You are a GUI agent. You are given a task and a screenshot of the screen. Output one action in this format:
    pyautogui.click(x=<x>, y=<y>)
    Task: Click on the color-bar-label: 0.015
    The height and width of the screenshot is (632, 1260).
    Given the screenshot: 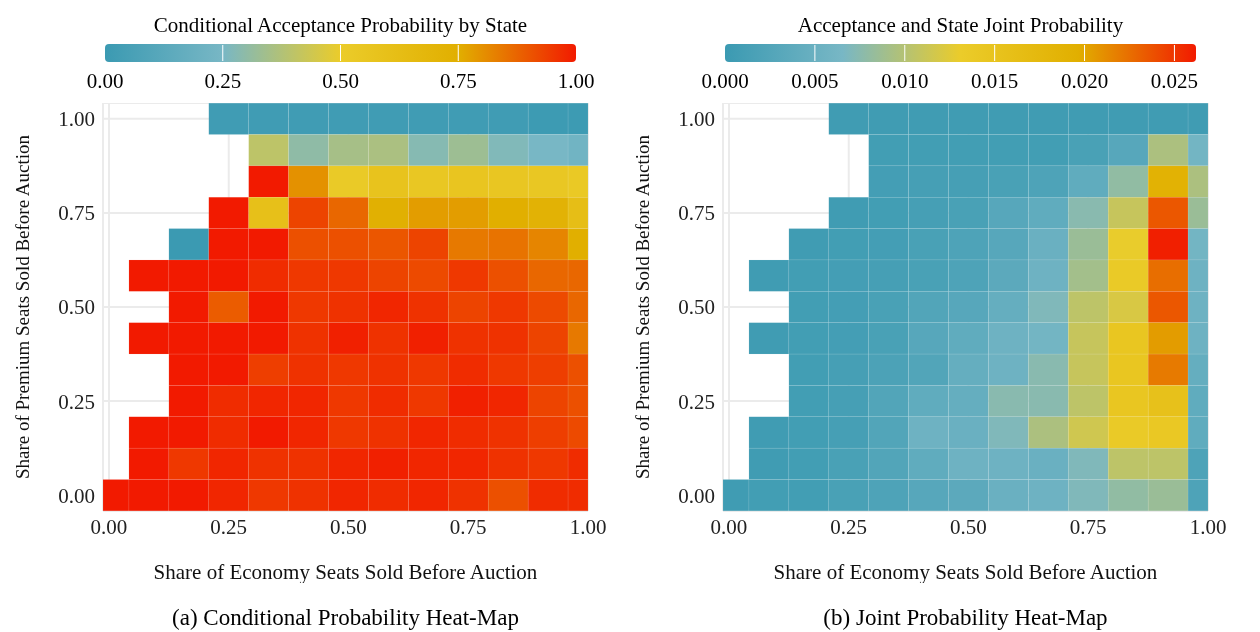 What is the action you would take?
    pyautogui.click(x=995, y=81)
    